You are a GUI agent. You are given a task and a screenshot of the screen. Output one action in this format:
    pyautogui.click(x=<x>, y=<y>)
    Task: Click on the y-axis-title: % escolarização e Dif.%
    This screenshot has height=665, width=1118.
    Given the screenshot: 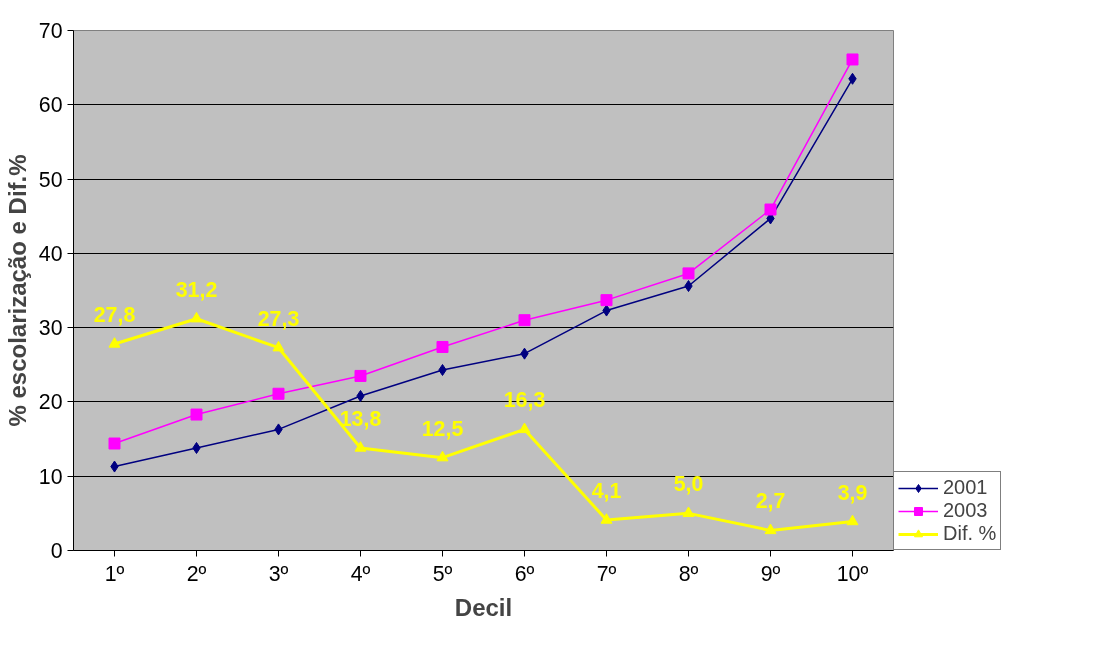 What is the action you would take?
    pyautogui.click(x=17, y=290)
    